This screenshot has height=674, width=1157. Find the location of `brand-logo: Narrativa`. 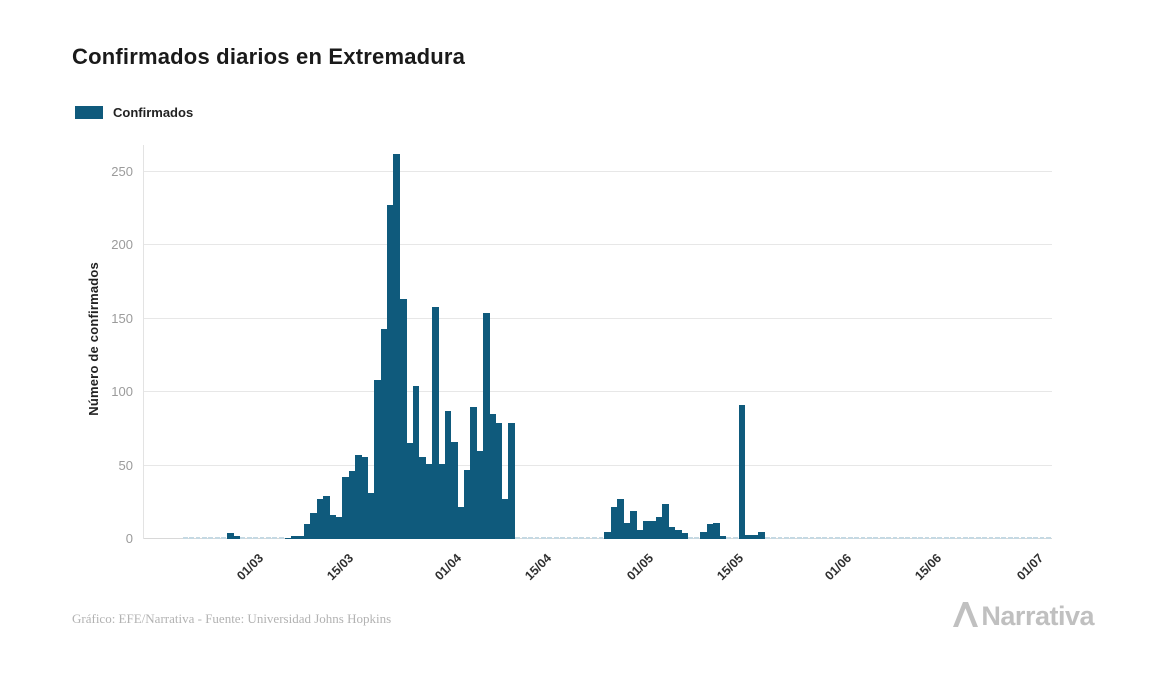

brand-logo: Narrativa is located at coordinates (1023, 616).